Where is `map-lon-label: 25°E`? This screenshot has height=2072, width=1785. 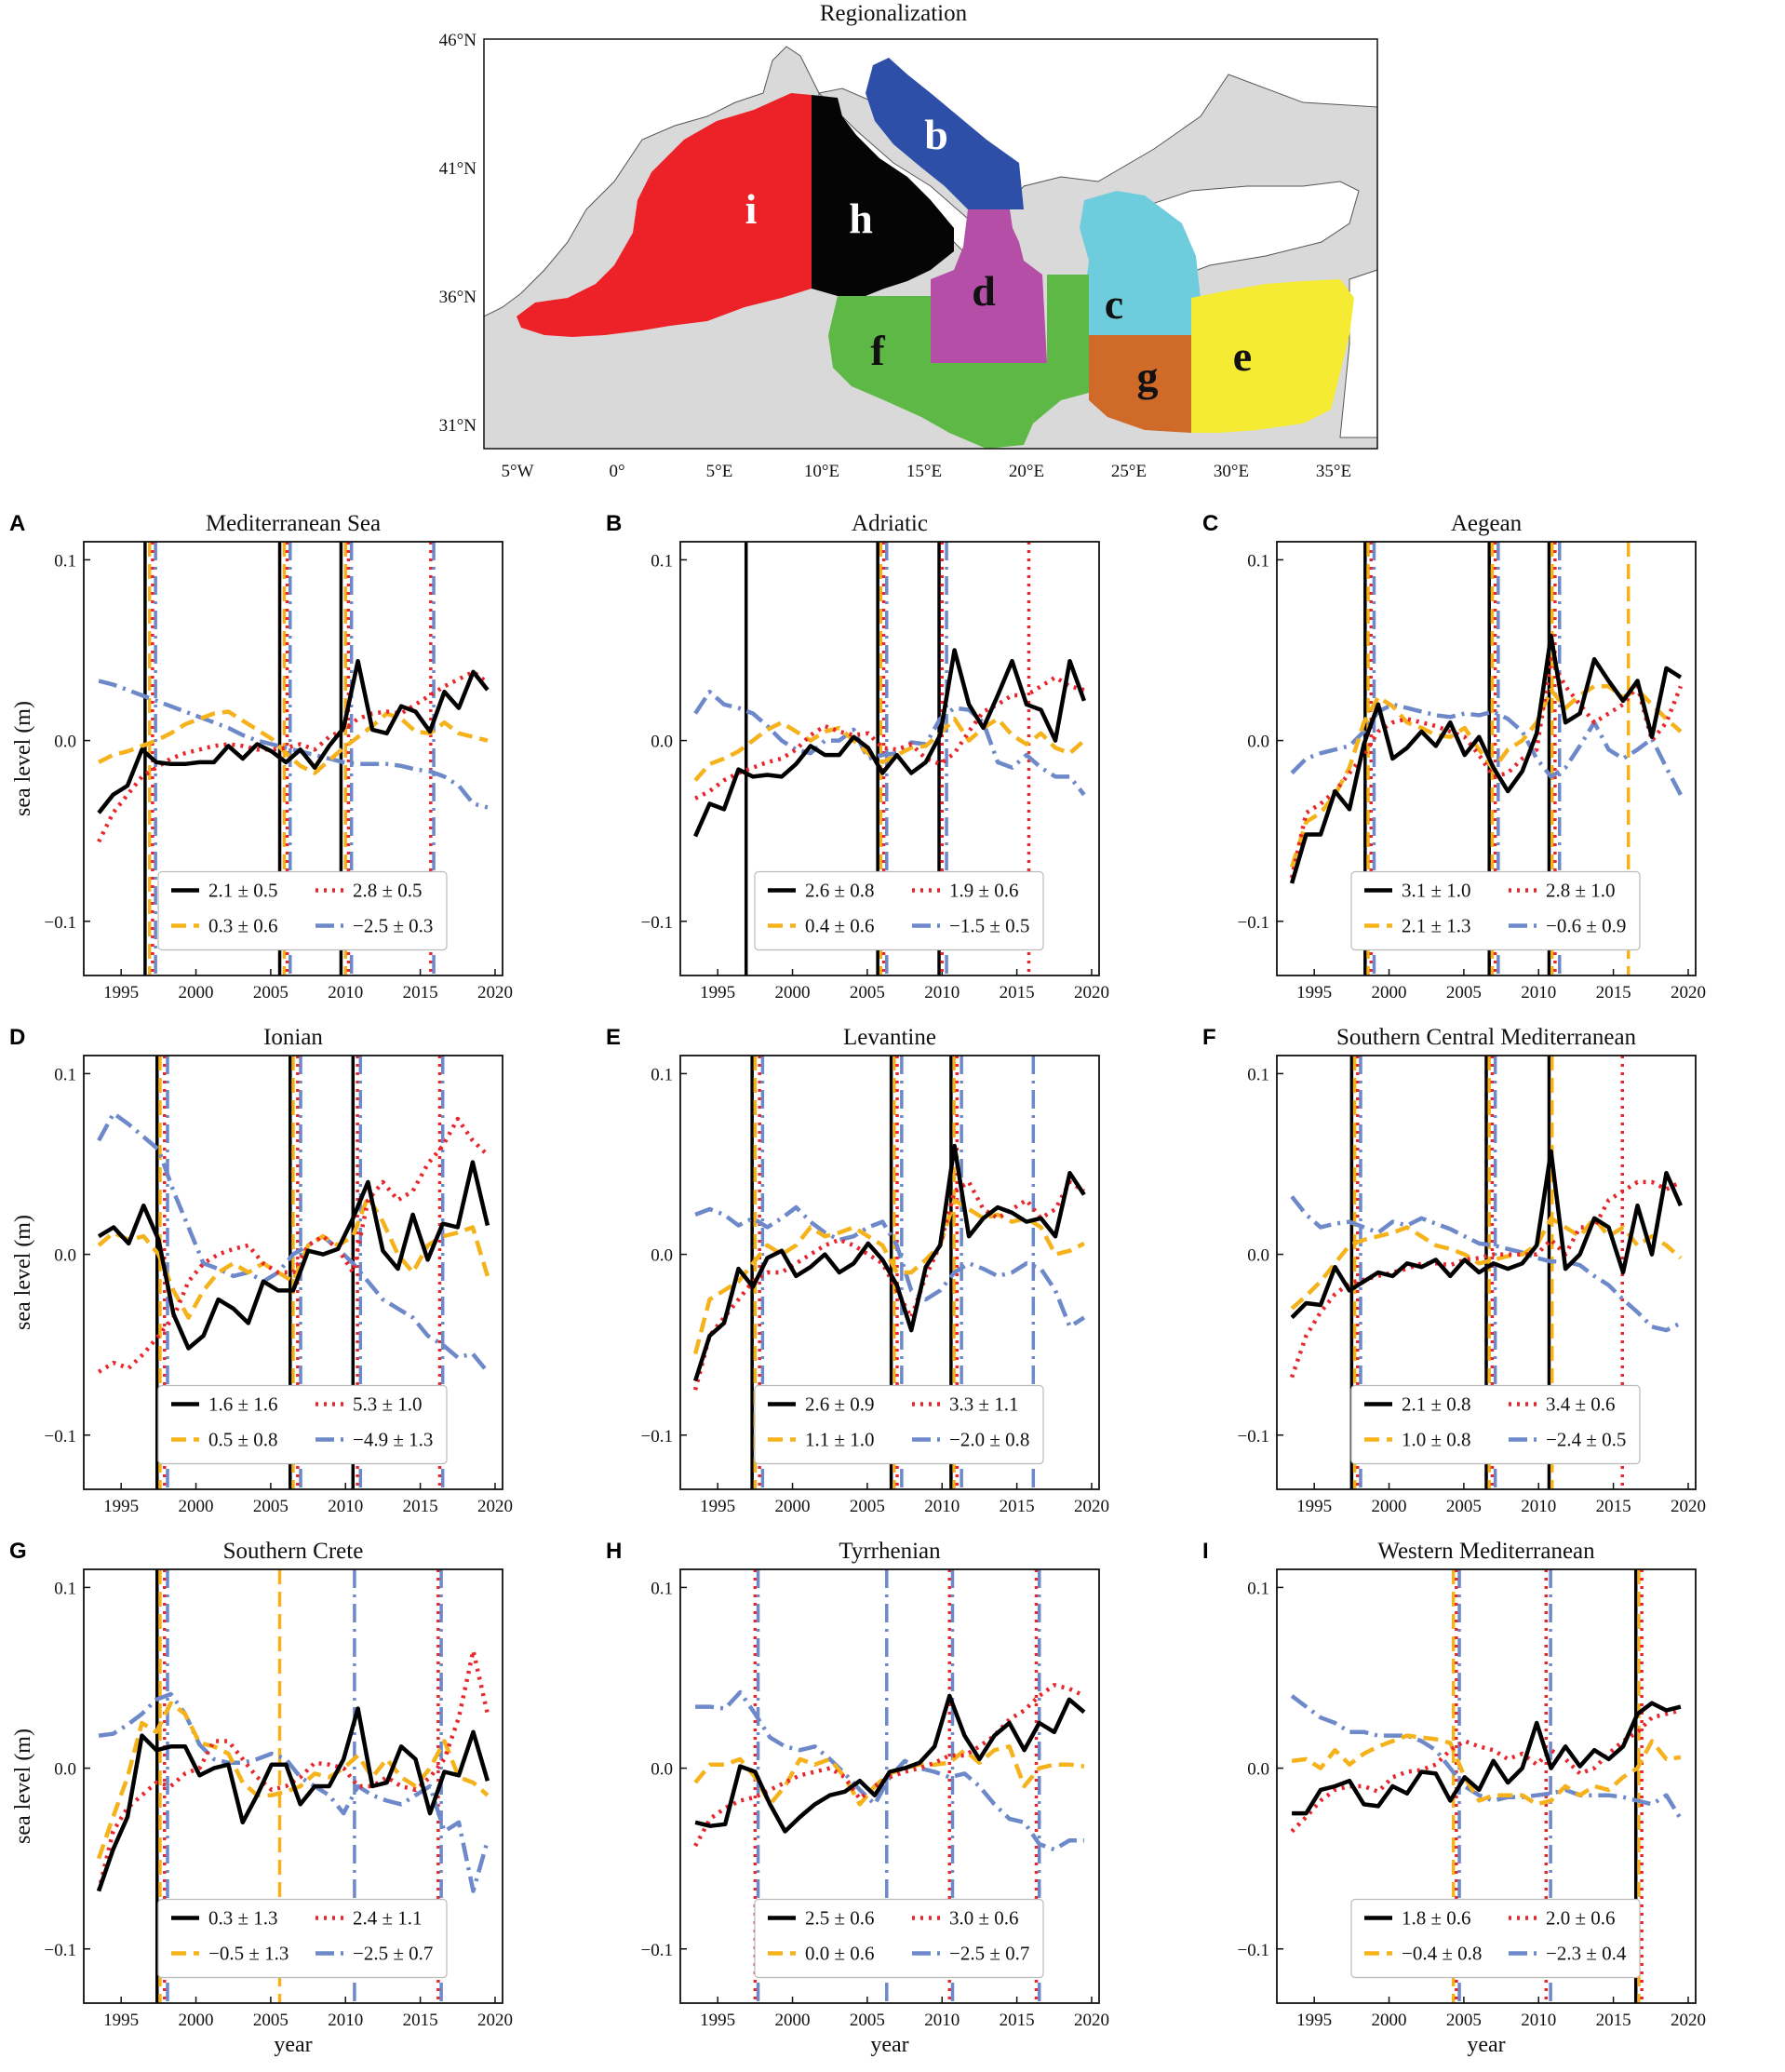 map-lon-label: 25°E is located at coordinates (1129, 471).